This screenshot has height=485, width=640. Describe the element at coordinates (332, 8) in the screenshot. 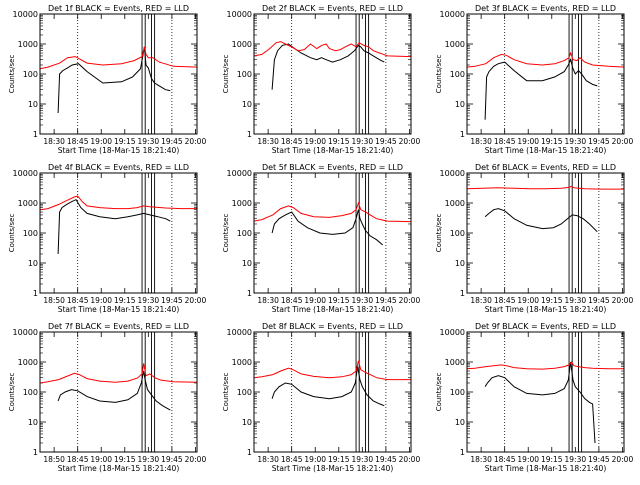

I see `panel-title: Det 2f BLACK = Events, RED = LLD` at that location.